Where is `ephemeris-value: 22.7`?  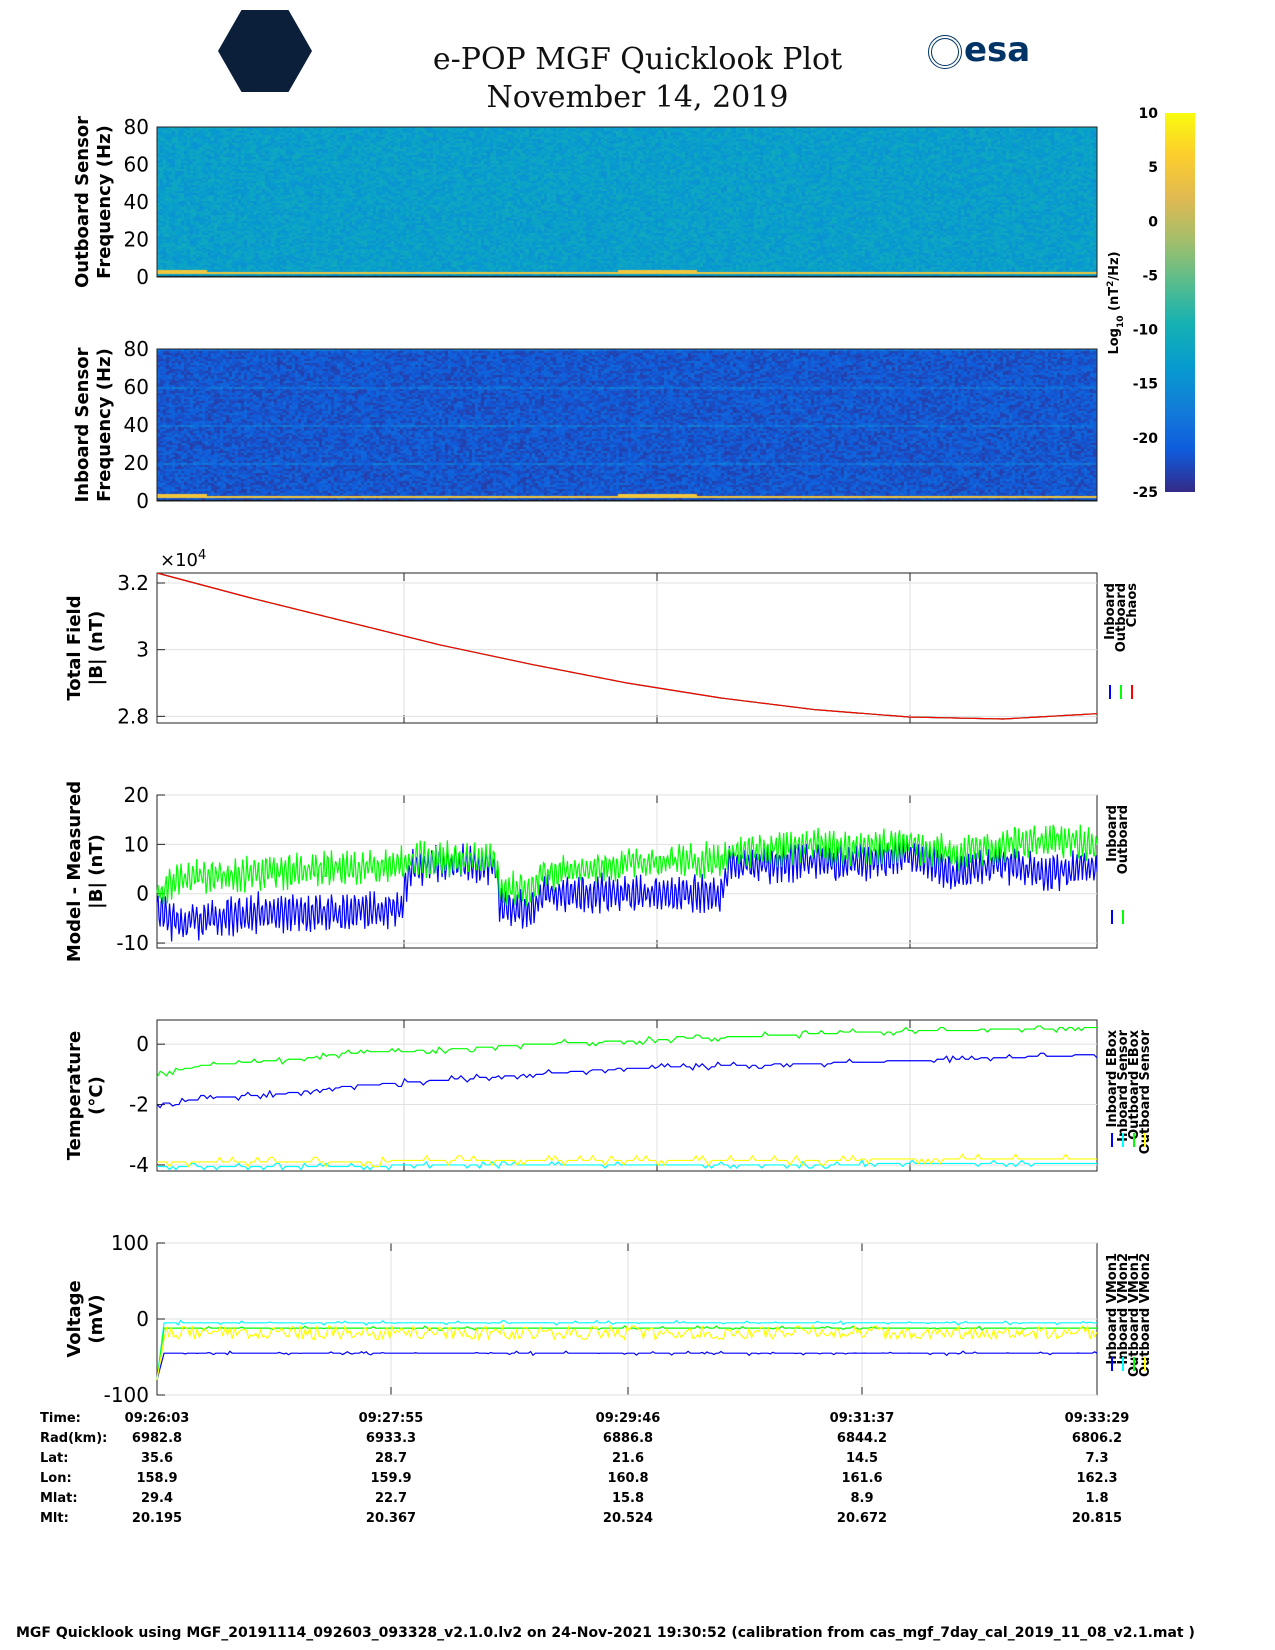
ephemeris-value: 22.7 is located at coordinates (391, 1498).